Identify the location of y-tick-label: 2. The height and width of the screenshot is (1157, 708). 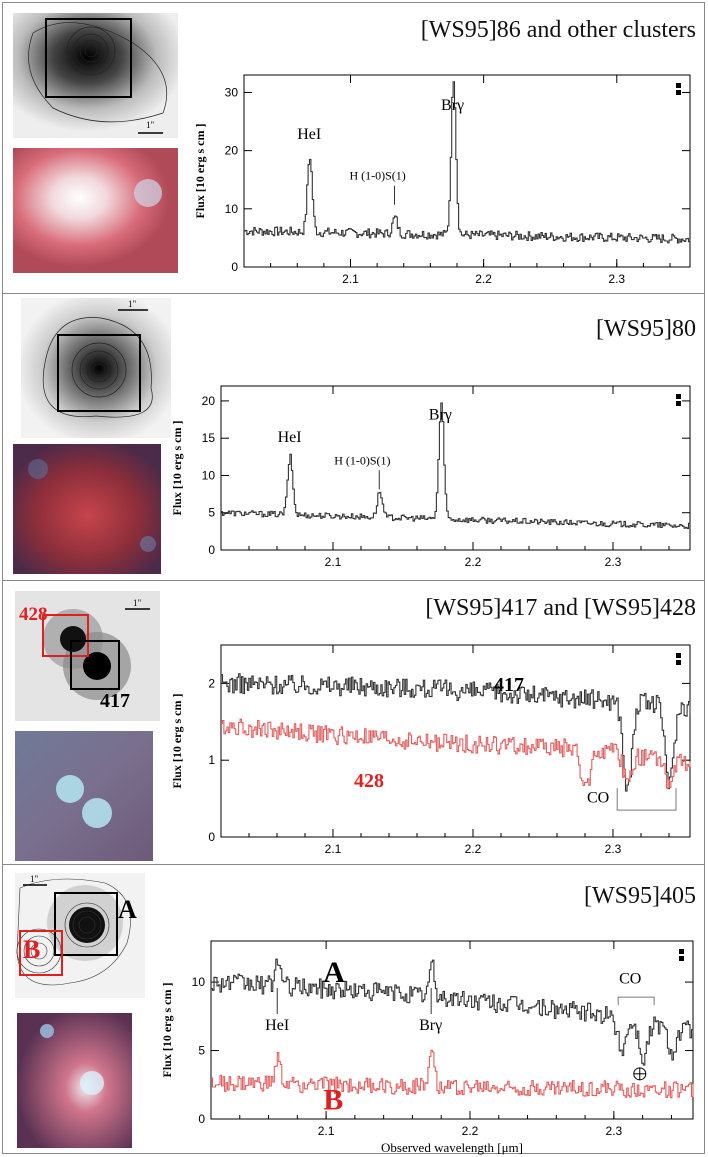
(211, 683).